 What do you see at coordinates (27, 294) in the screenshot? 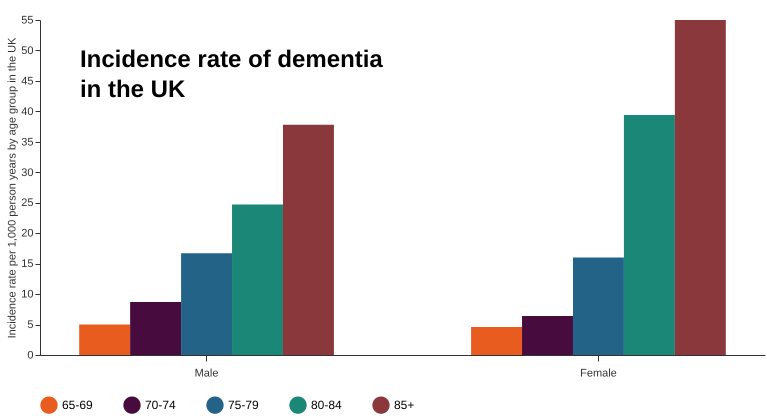
I see `y-tick-label: 10` at bounding box center [27, 294].